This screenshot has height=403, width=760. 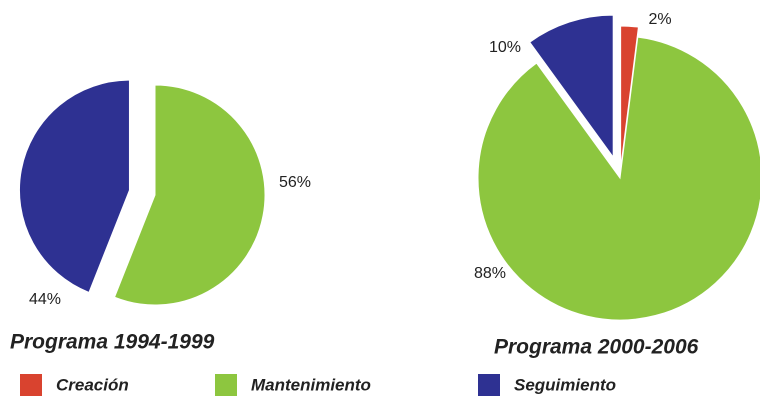 I want to click on legend-label: Creación, so click(x=92, y=384).